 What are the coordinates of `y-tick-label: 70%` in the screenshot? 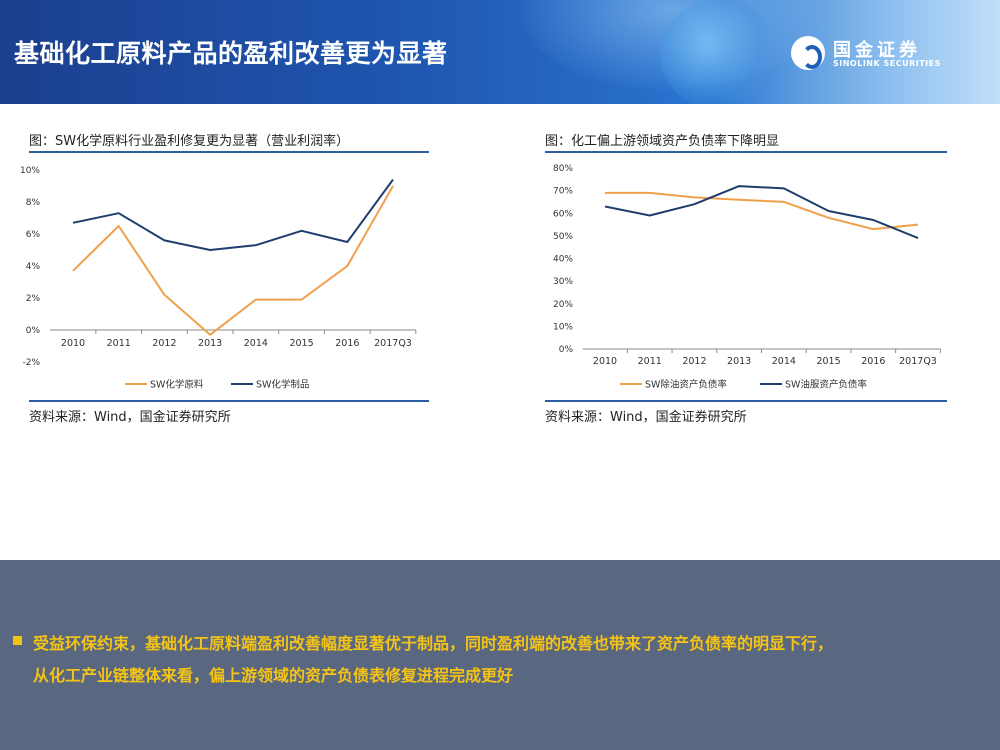 It's located at (563, 192).